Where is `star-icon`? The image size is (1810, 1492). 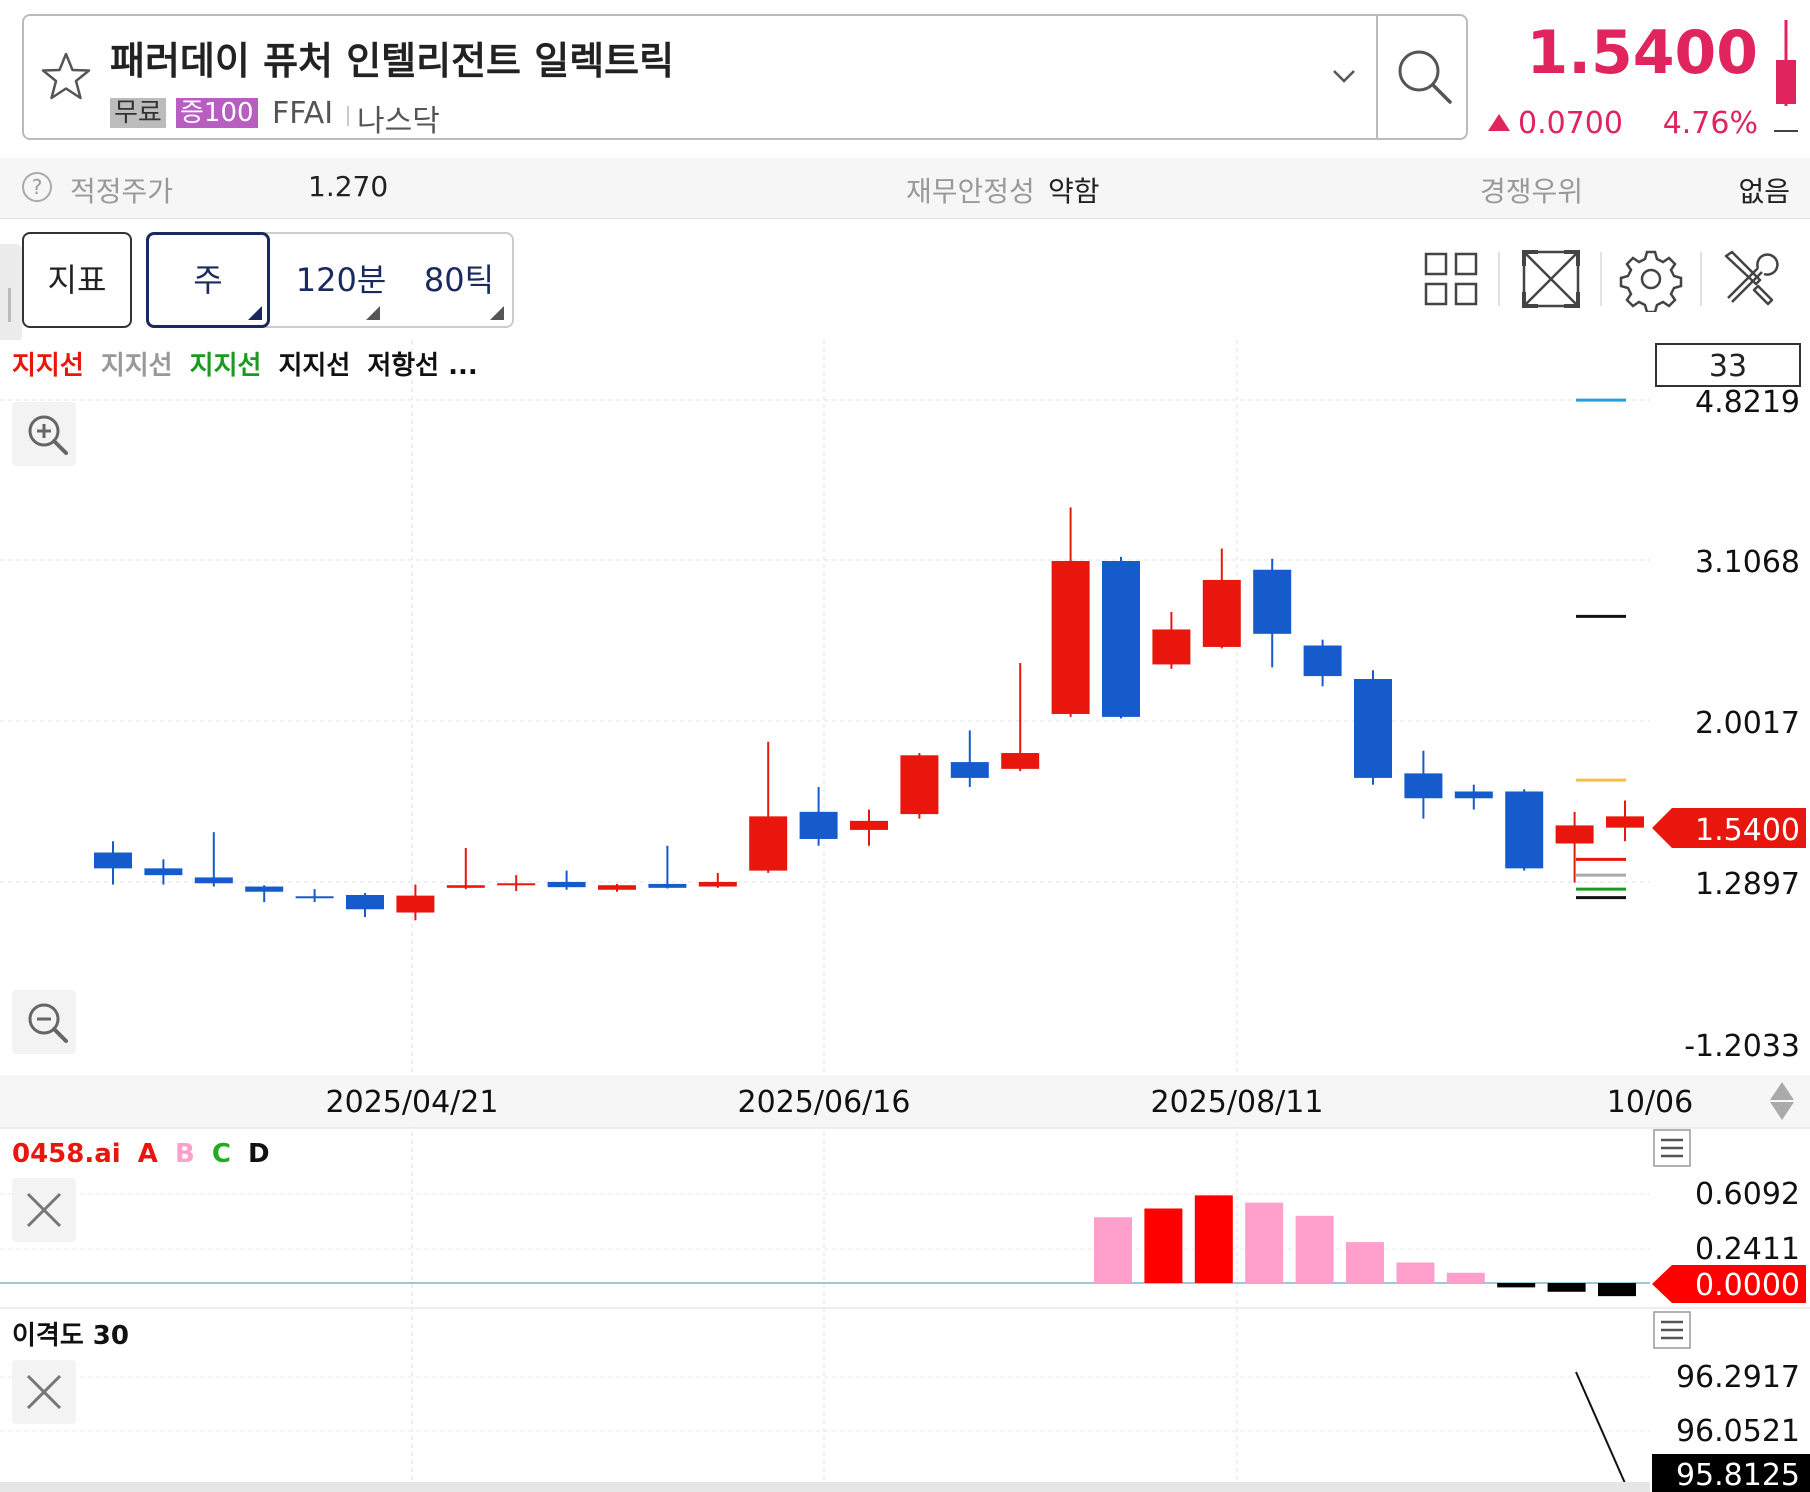
star-icon is located at coordinates (66, 78).